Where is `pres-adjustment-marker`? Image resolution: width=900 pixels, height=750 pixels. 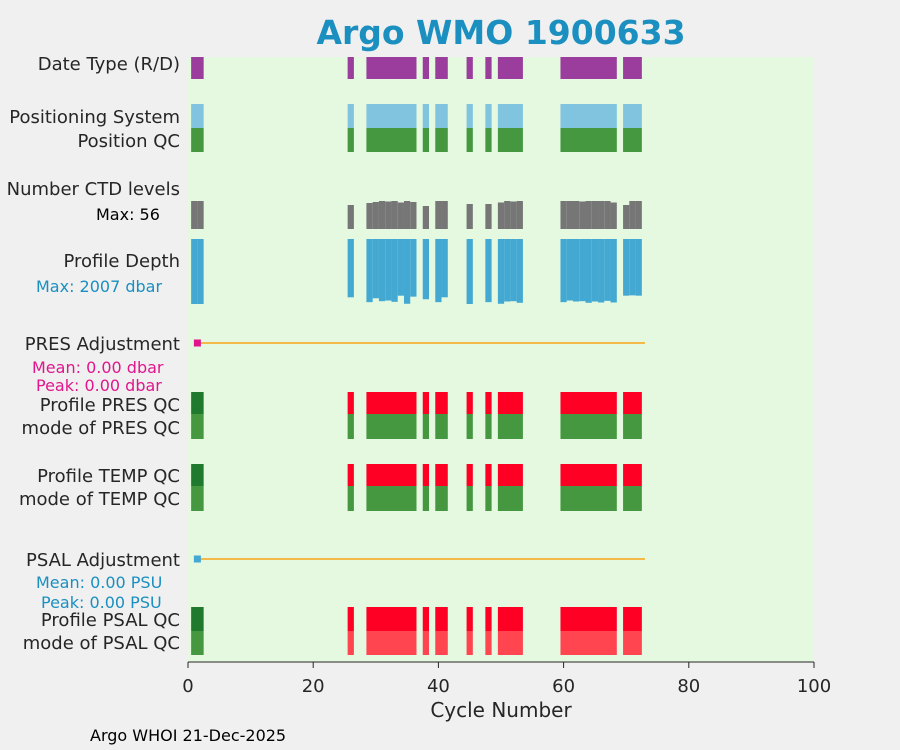
pres-adjustment-marker is located at coordinates (197, 343).